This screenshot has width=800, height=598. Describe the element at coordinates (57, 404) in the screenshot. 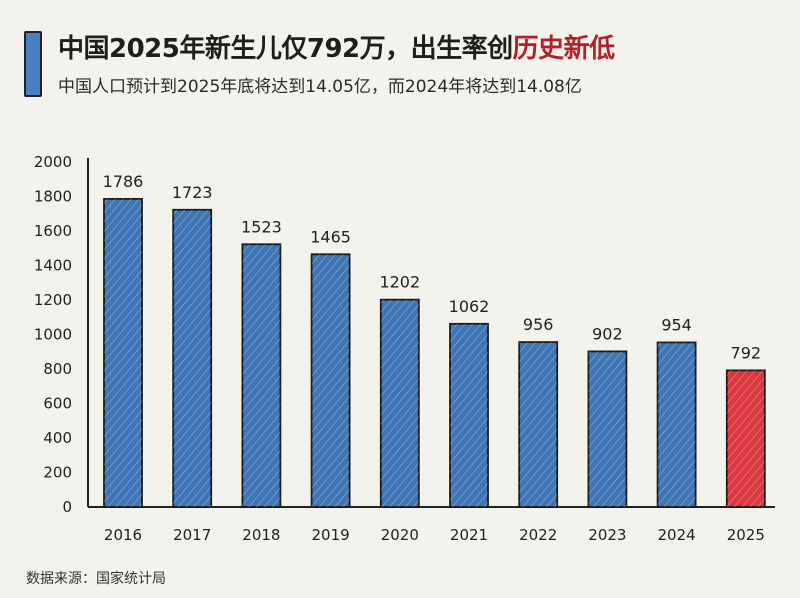

I see `y-tick-label: 600` at that location.